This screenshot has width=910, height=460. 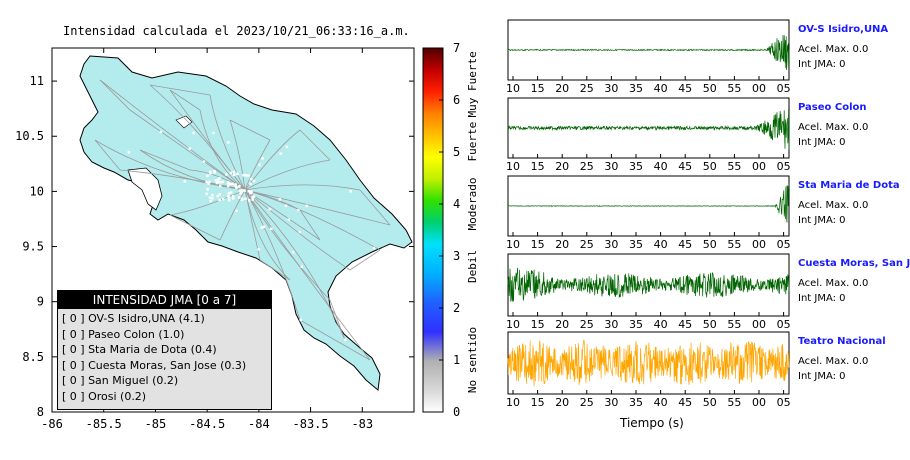 What do you see at coordinates (472, 142) in the screenshot?
I see `colorbar-label: Fuerte` at bounding box center [472, 142].